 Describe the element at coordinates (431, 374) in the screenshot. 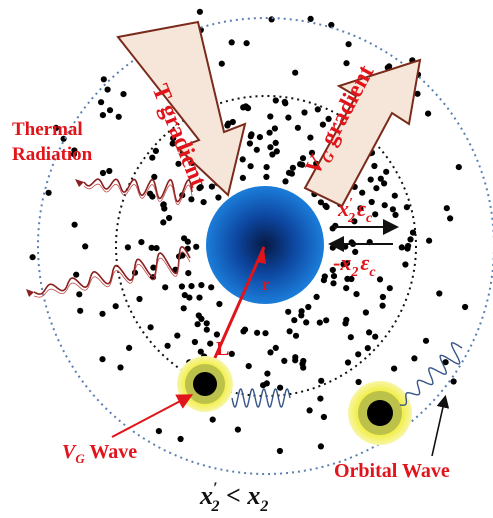

I see `orbital-wave-oscillation` at that location.